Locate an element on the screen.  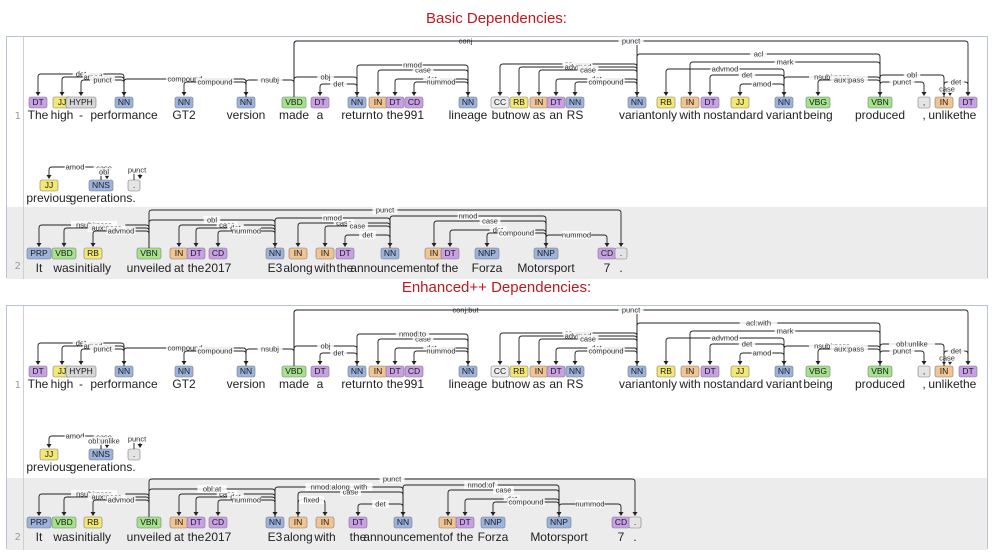
dependency-arc: advmod is located at coordinates (724, 81).